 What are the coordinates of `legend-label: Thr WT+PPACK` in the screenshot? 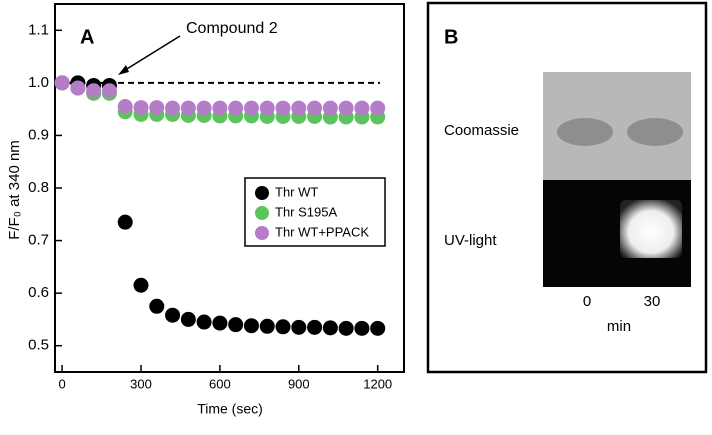 It's located at (322, 231).